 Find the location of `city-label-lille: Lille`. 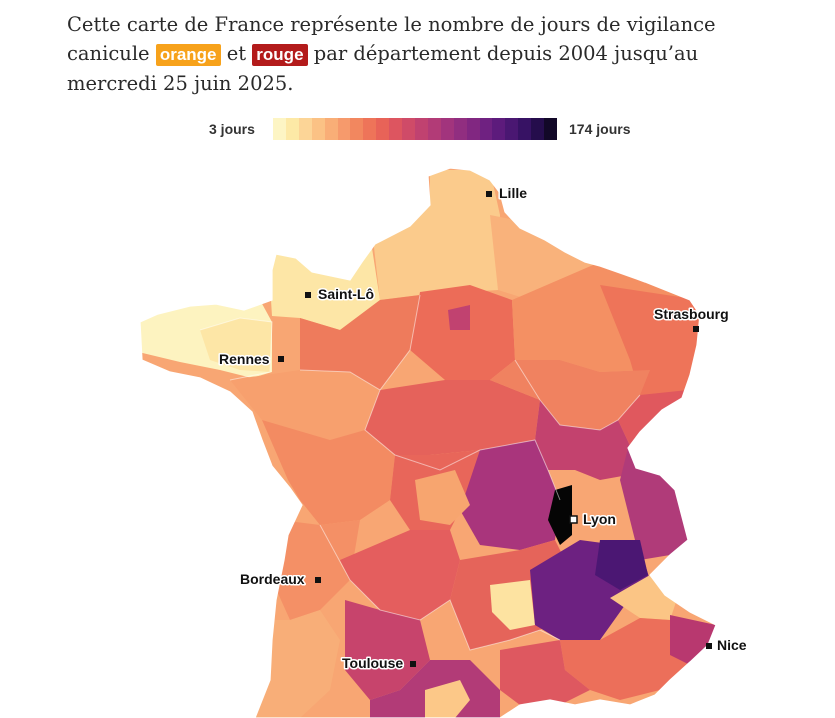

city-label-lille: Lille is located at coordinates (513, 193).